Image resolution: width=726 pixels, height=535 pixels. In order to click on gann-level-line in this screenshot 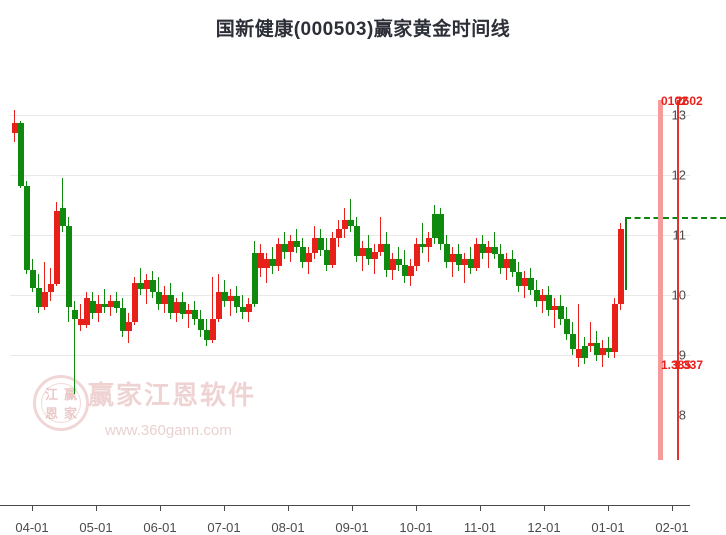, I will do `click(675, 218)`.